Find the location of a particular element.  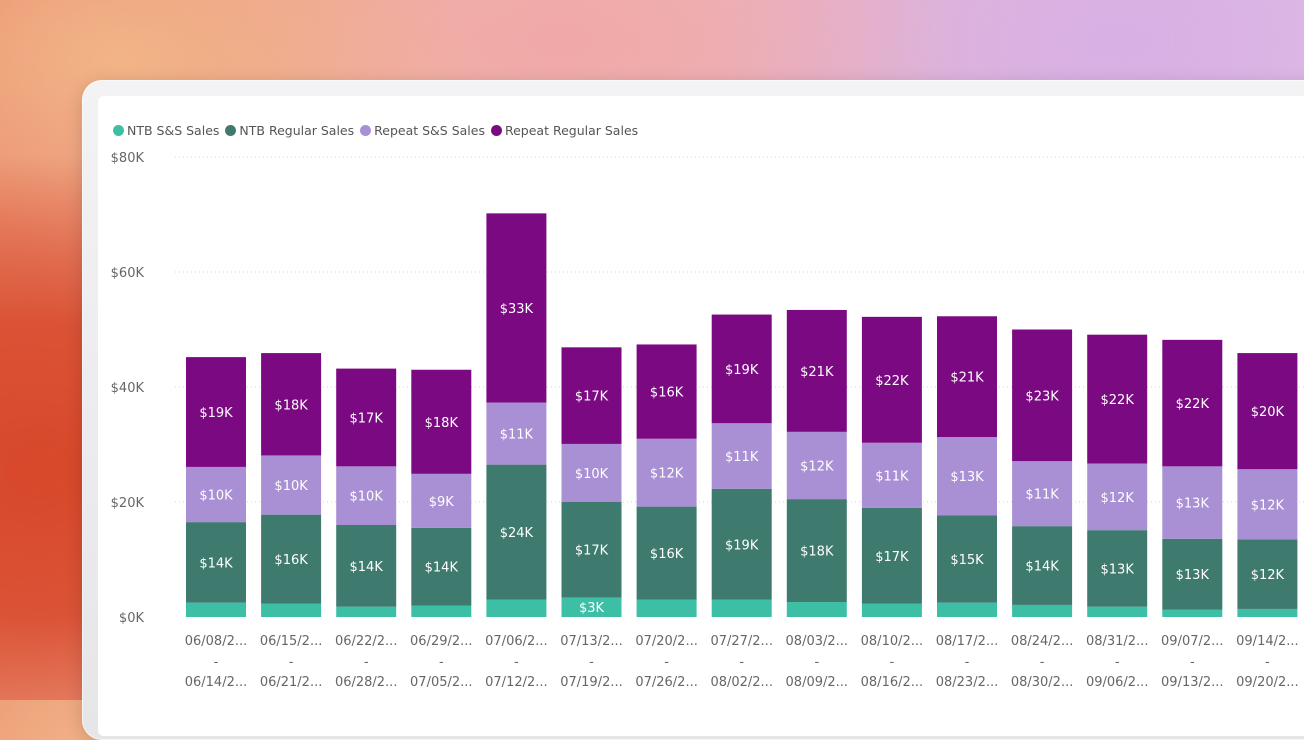

legend-item-ntb-regular: NTB Regular Sales is located at coordinates (289, 130).